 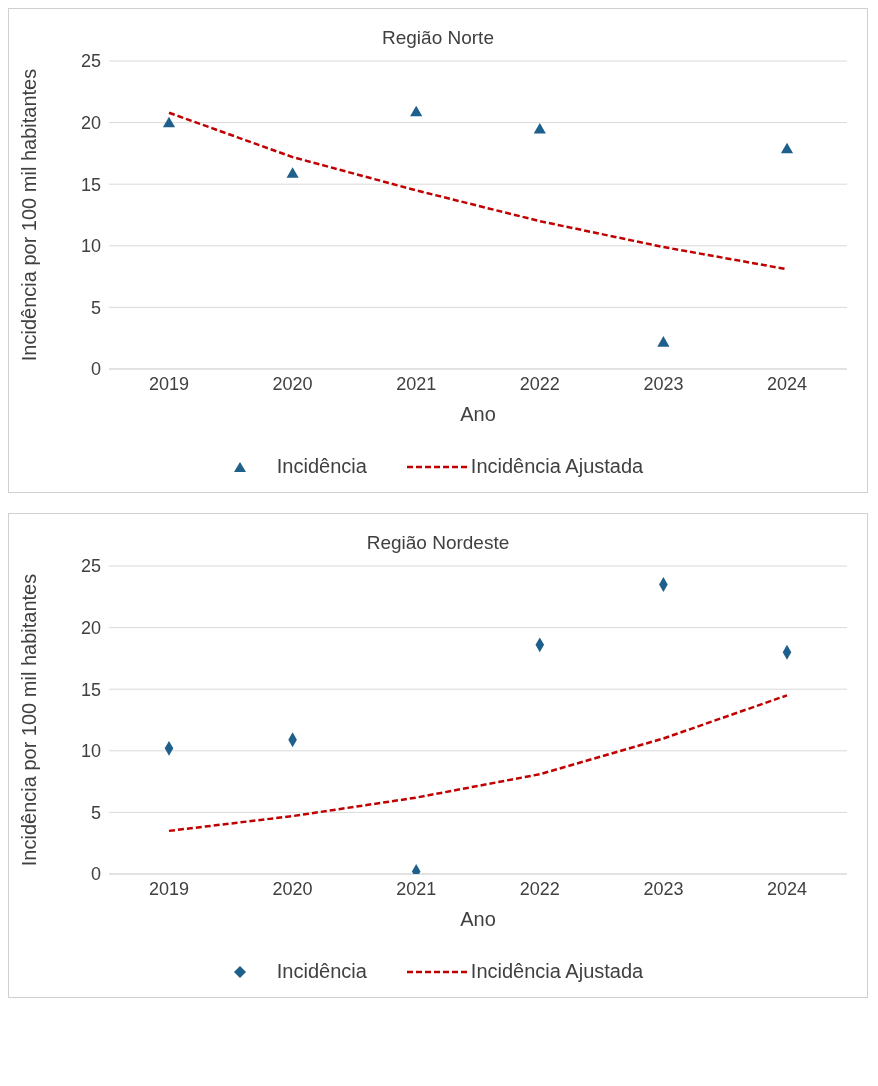 I want to click on chart-title: Região Nordeste, so click(x=438, y=543).